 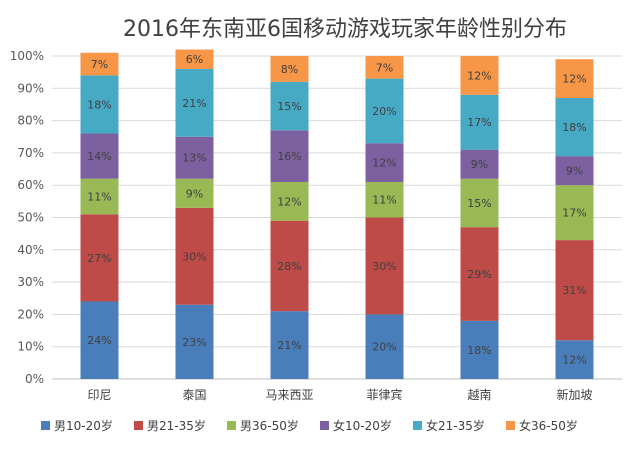 What do you see at coordinates (34, 379) in the screenshot?
I see `y-tick-label: 0%` at bounding box center [34, 379].